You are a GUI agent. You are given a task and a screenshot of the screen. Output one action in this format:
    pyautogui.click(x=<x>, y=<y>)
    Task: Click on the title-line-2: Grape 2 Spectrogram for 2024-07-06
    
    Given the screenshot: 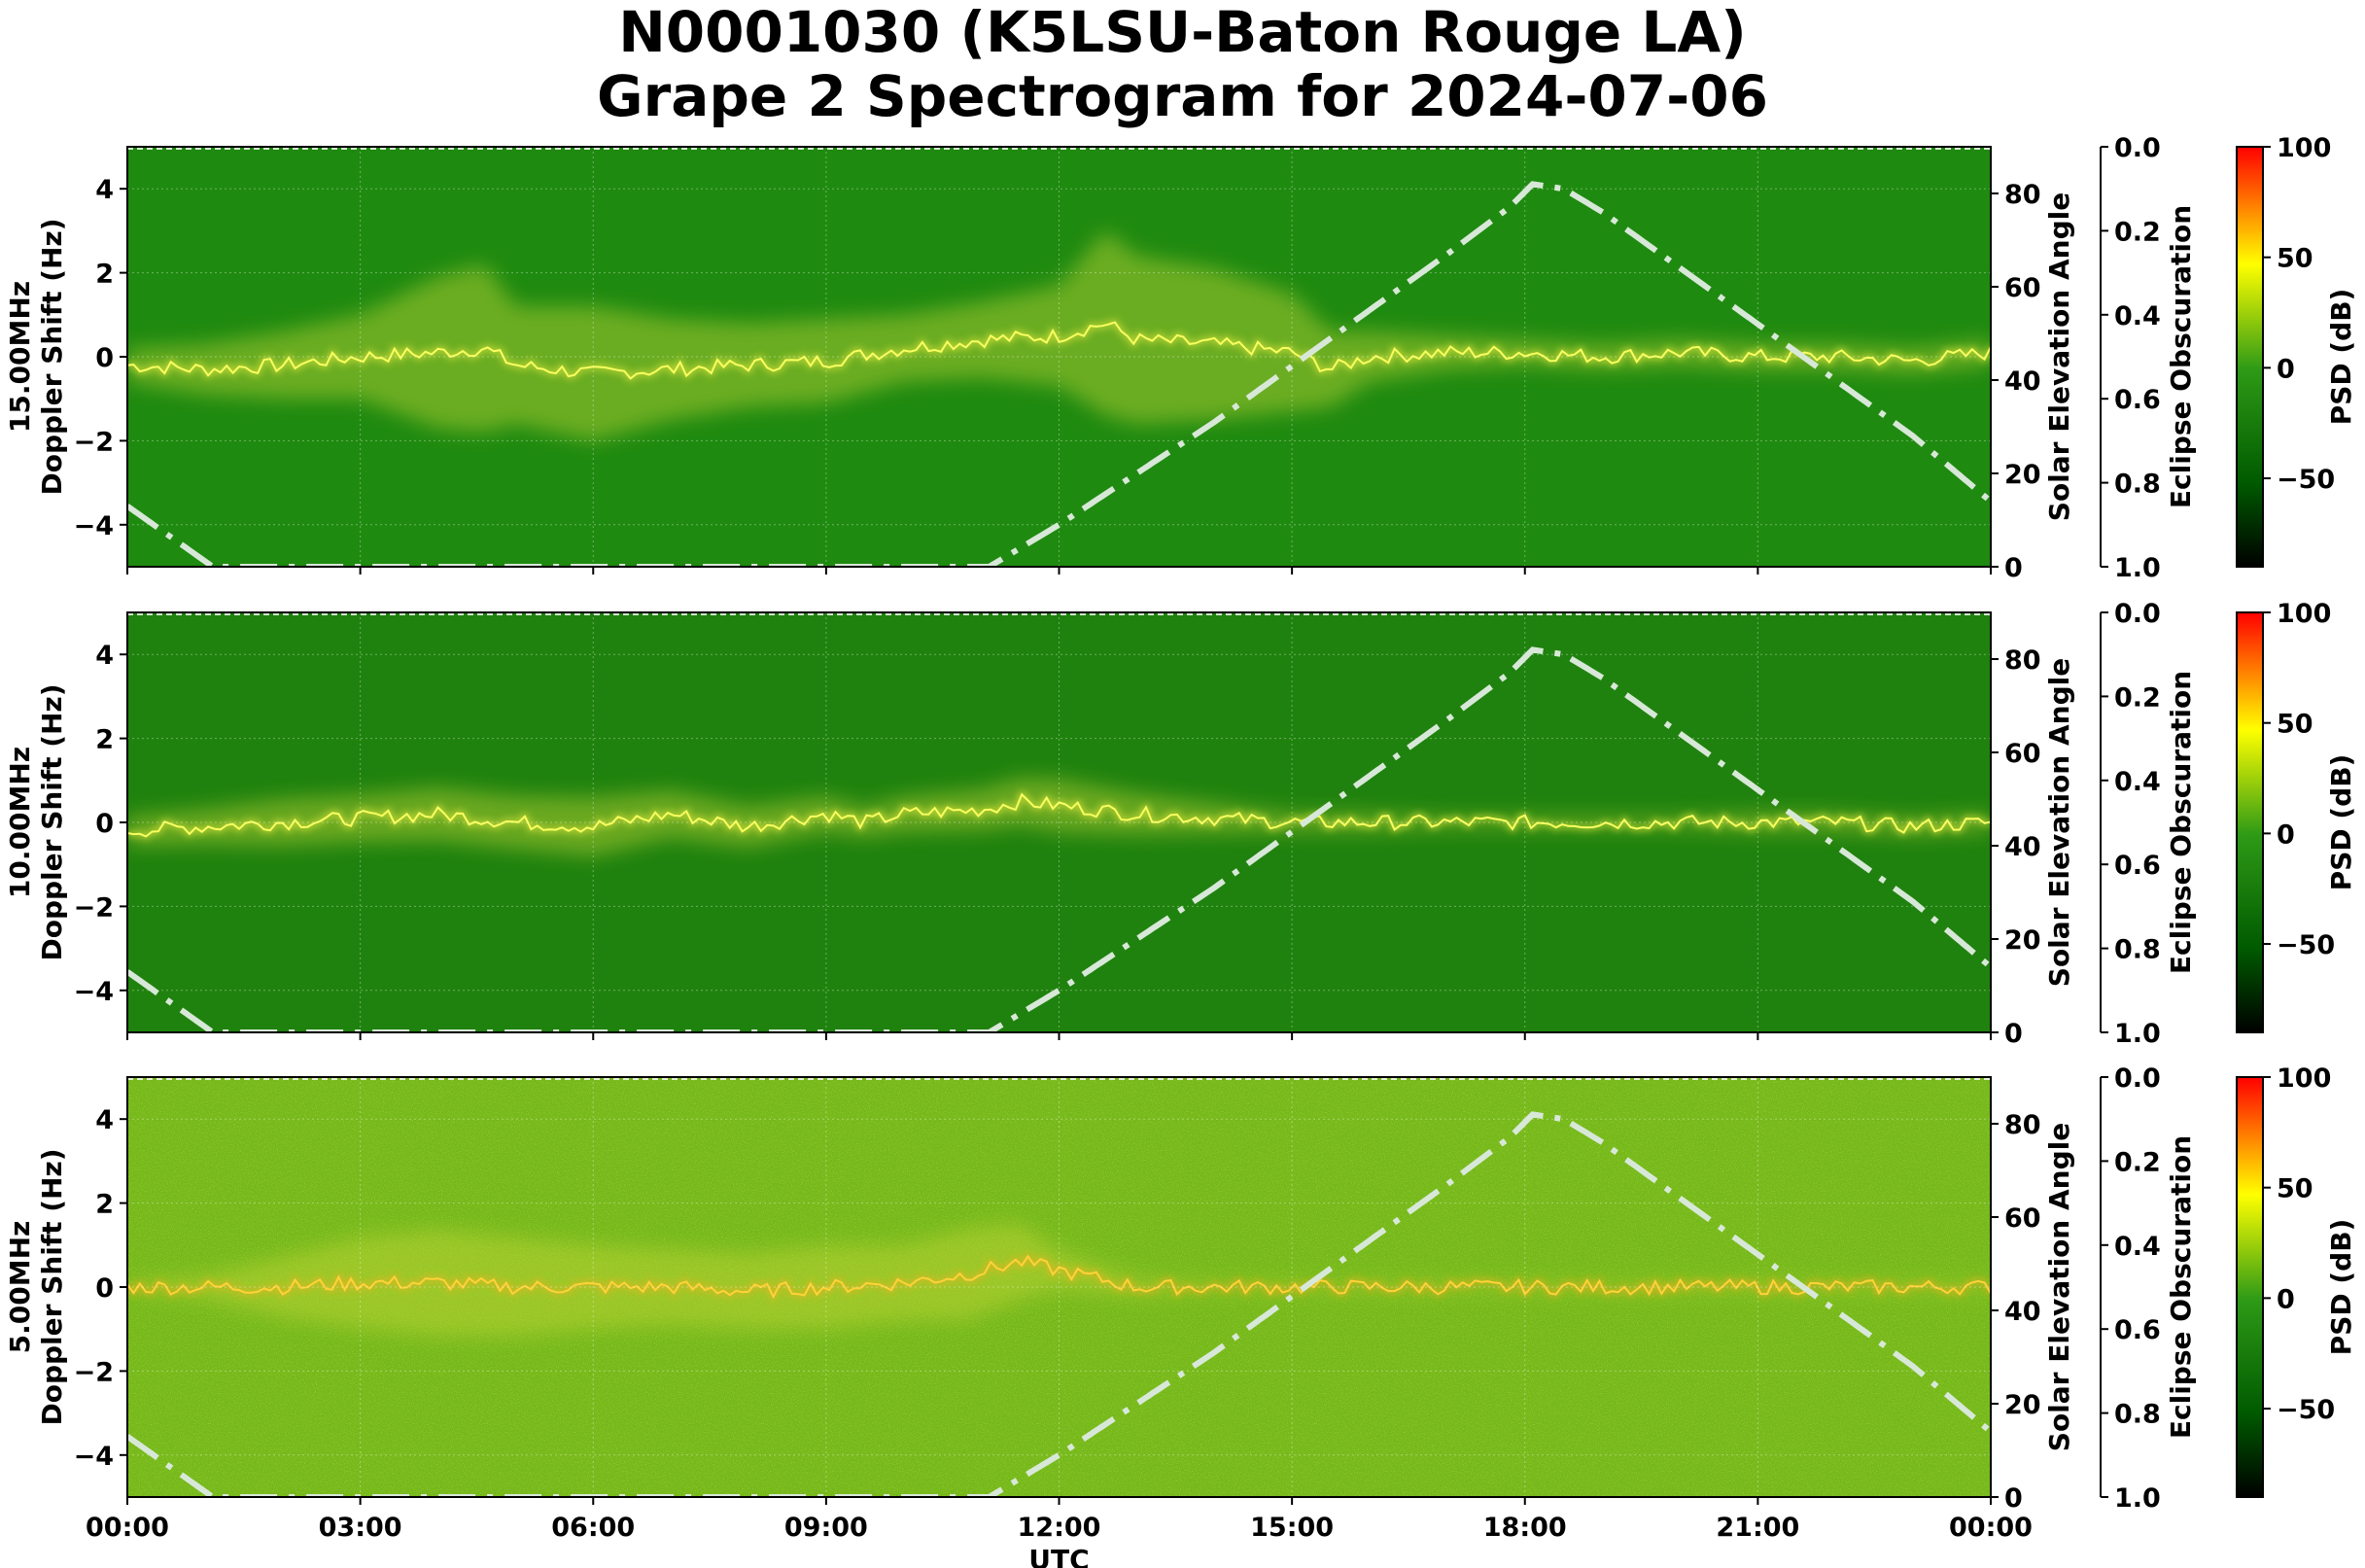 What is the action you would take?
    pyautogui.click(x=1182, y=96)
    